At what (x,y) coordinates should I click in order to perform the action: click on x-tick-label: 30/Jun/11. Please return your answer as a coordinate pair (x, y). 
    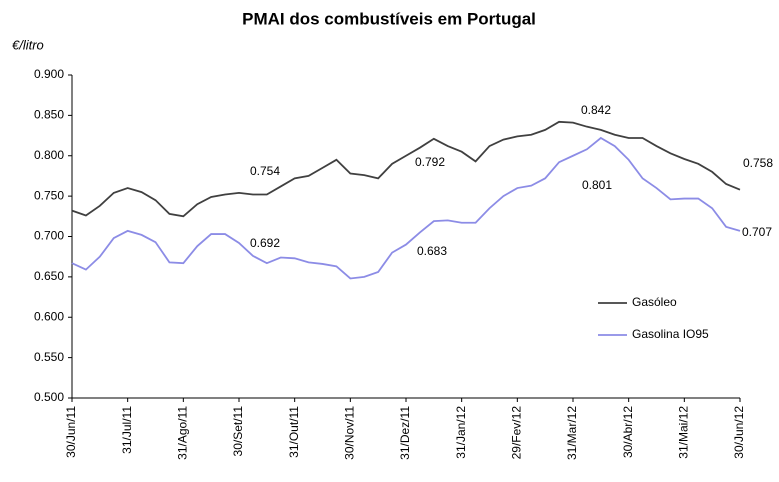
    Looking at the image, I should click on (71, 432).